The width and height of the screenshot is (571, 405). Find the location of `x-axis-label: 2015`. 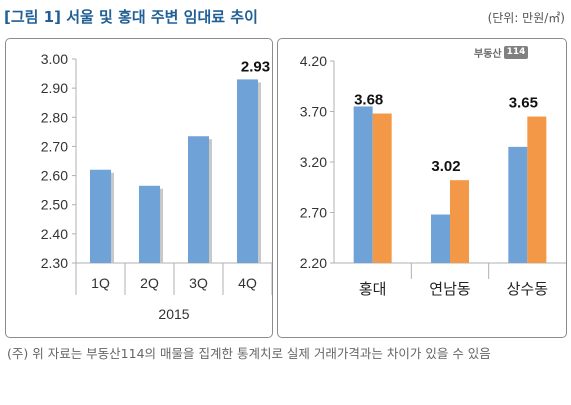

x-axis-label: 2015 is located at coordinates (173, 314).